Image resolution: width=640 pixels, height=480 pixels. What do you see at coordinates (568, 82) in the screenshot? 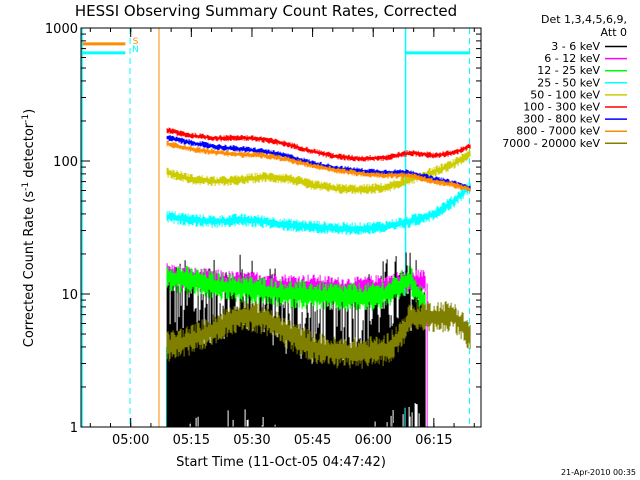
I see `legend-label-25-50-keV: 25 - 50 keV` at bounding box center [568, 82].